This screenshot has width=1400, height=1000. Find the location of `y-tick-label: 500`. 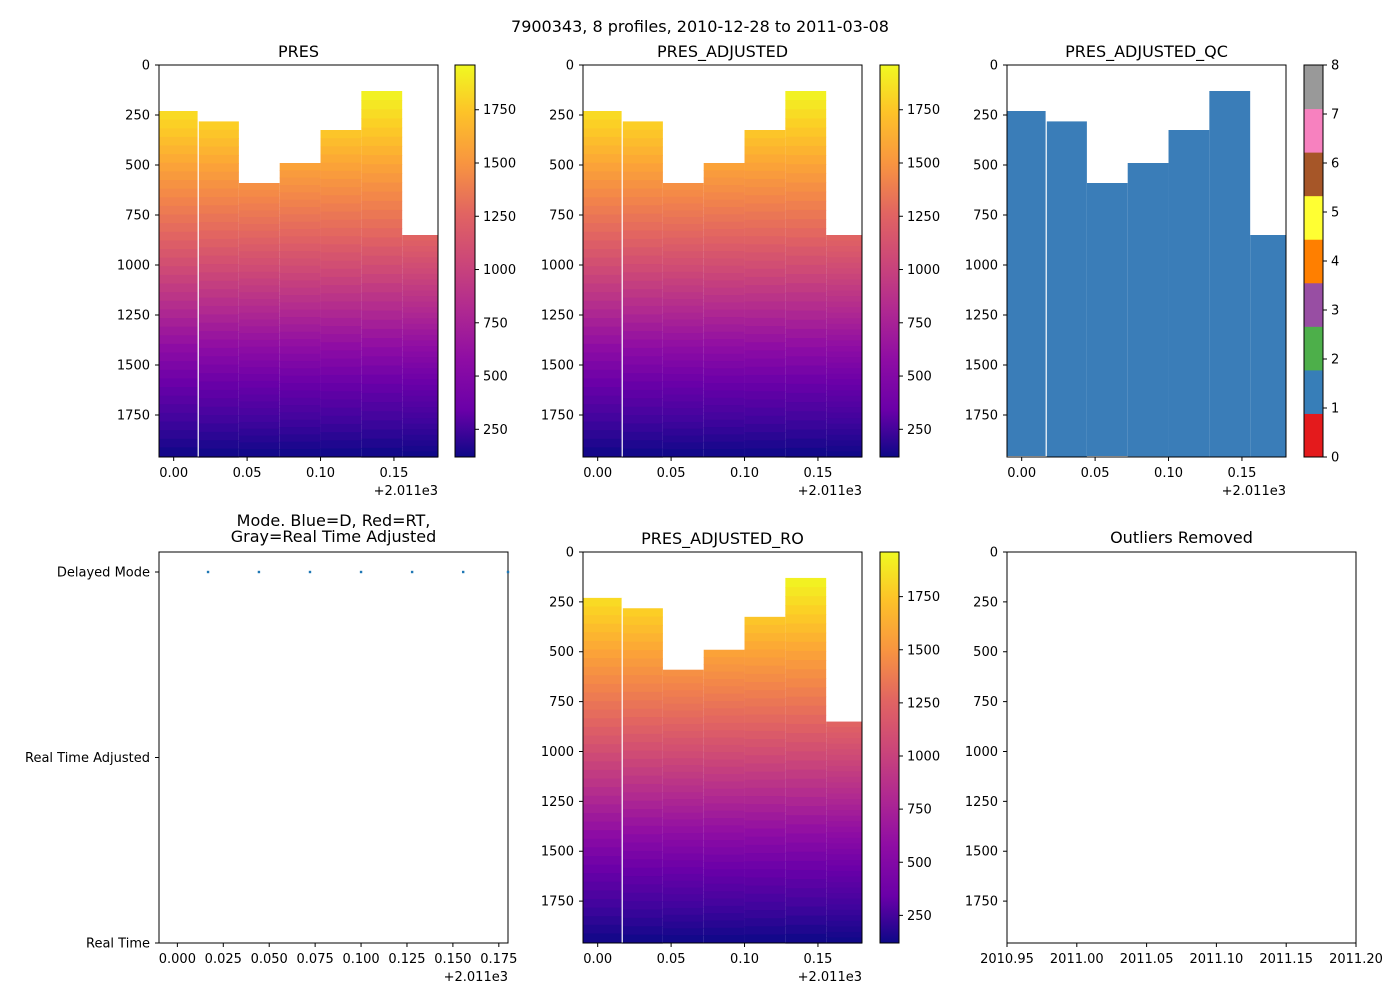

y-tick-label: 500 is located at coordinates (561, 166).